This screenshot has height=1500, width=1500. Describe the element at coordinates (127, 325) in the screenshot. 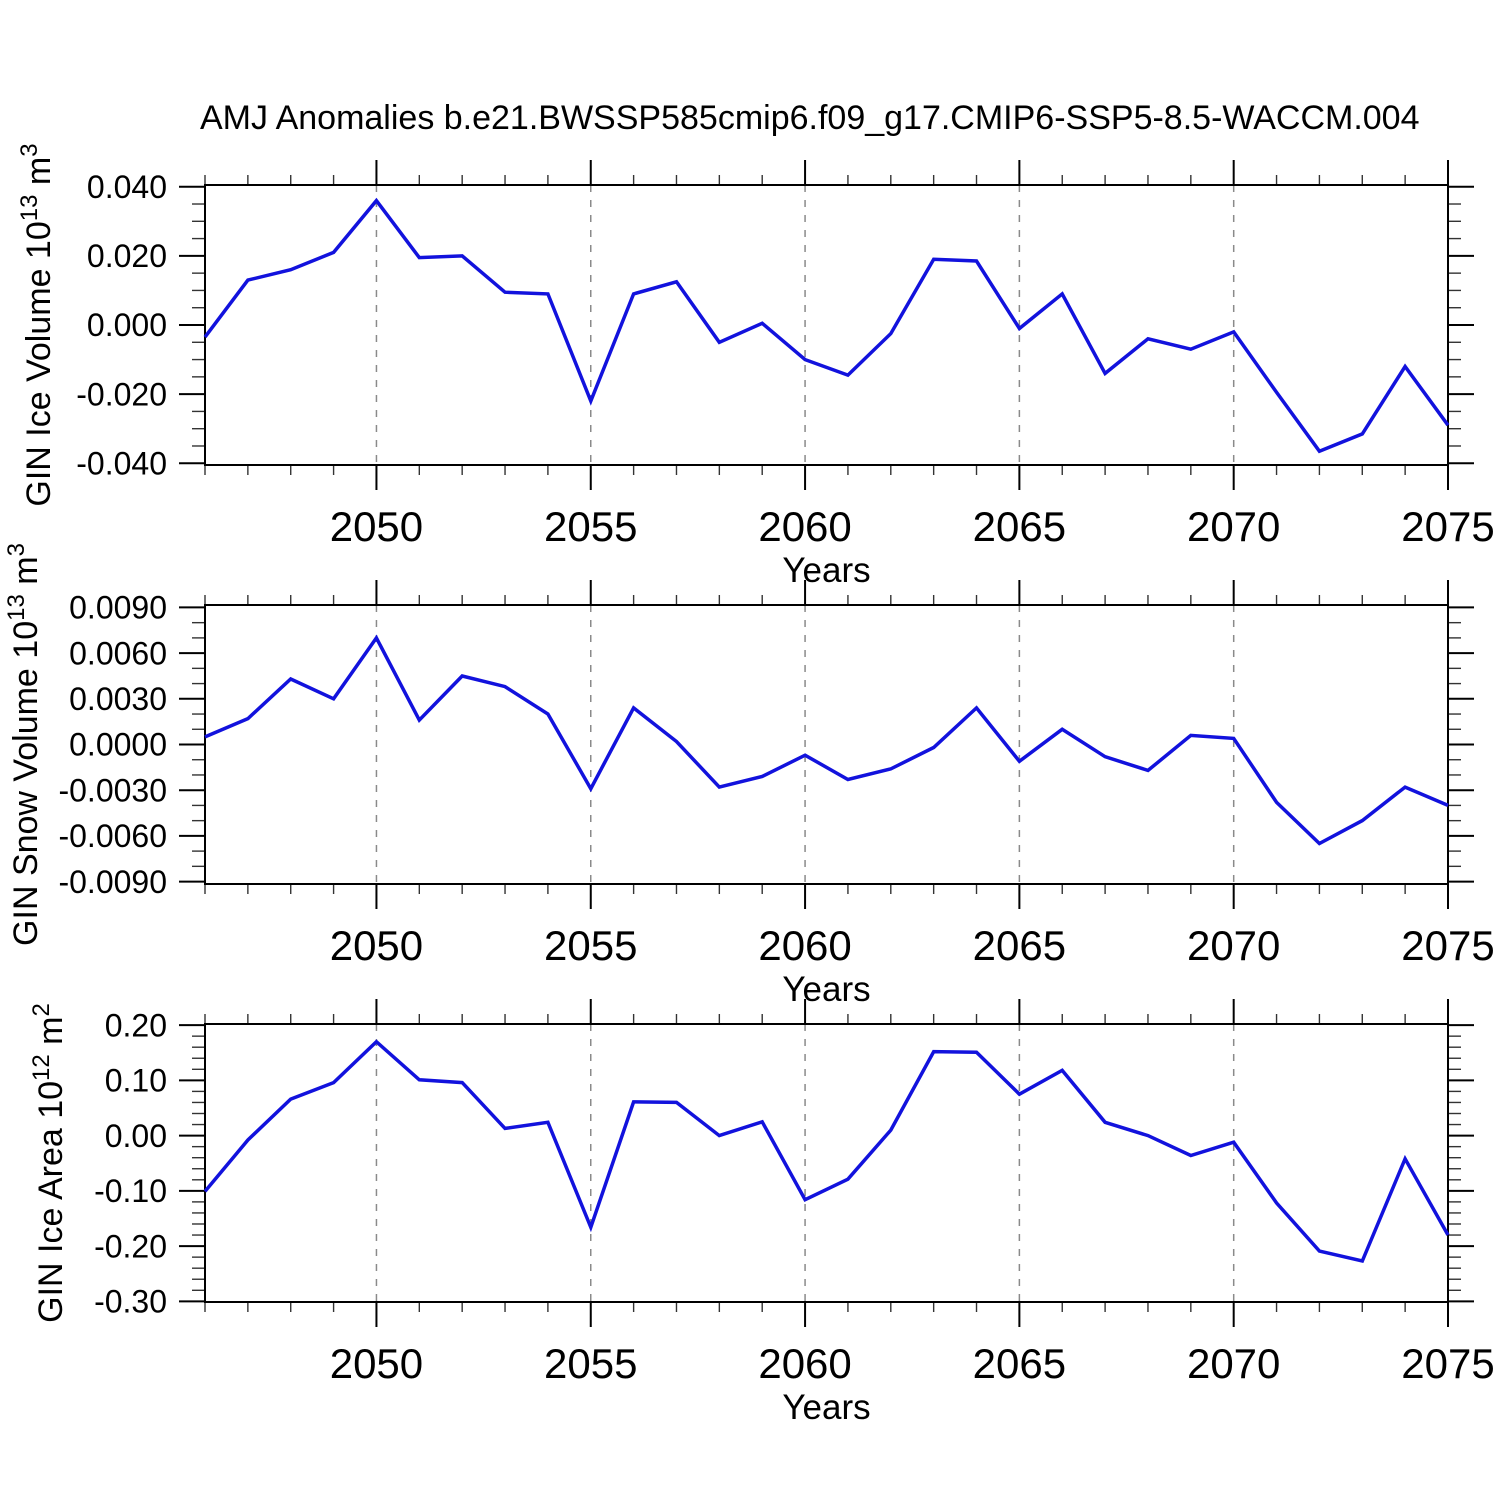

I see `y-tick-label: 0.000` at that location.